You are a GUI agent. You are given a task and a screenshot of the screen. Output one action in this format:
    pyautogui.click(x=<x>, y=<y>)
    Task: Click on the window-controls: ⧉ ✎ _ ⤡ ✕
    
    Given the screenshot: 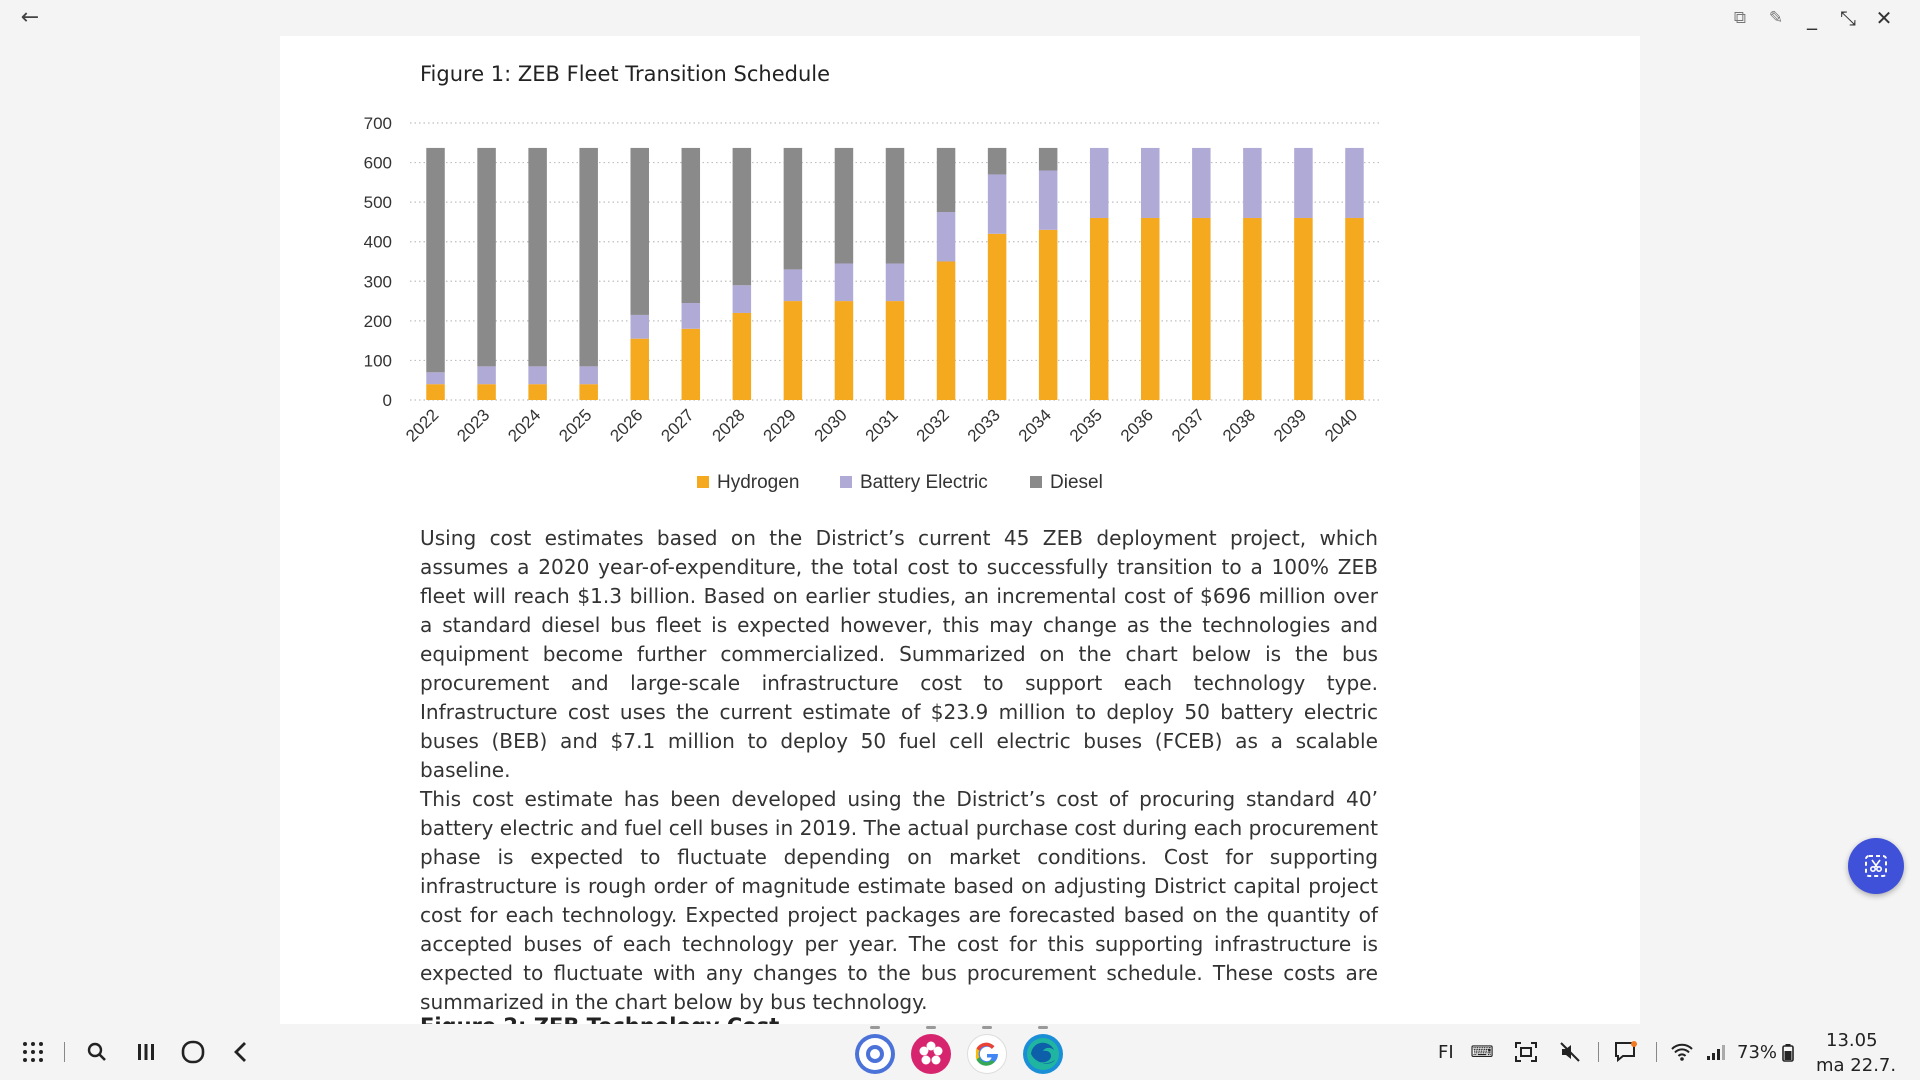 What is the action you would take?
    pyautogui.click(x=1812, y=18)
    